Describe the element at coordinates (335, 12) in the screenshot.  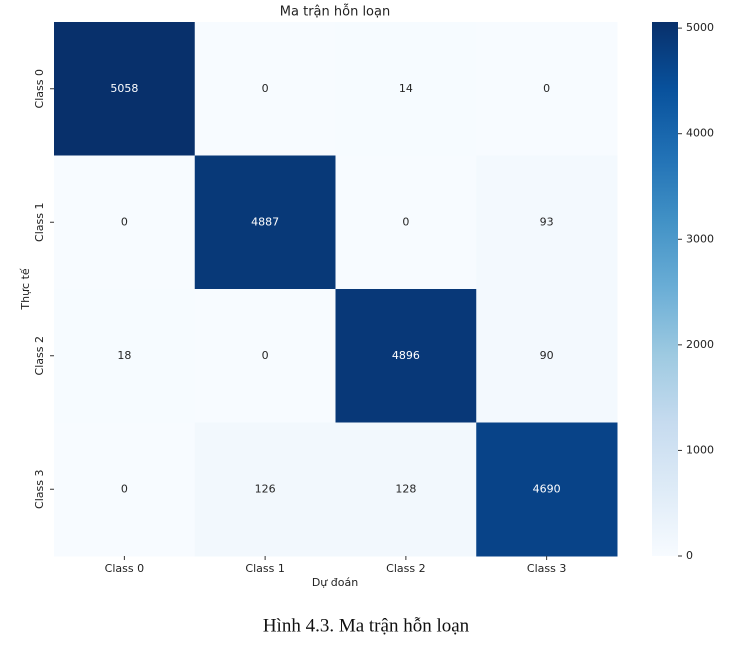
I see `chart-title: Ma trận hỗn loạn` at that location.